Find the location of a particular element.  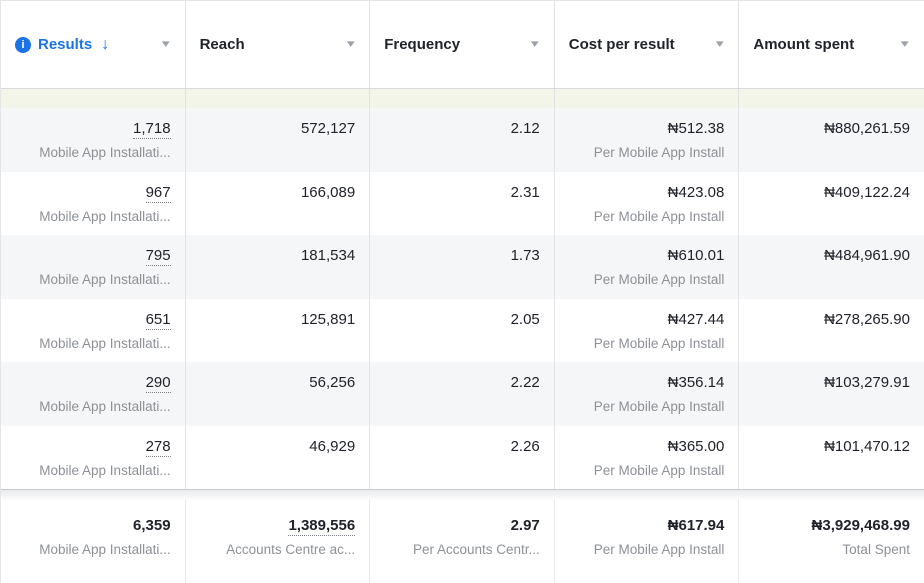

cost-per-result-cell: ₦512.38 Per Mobile App Install is located at coordinates (647, 140).